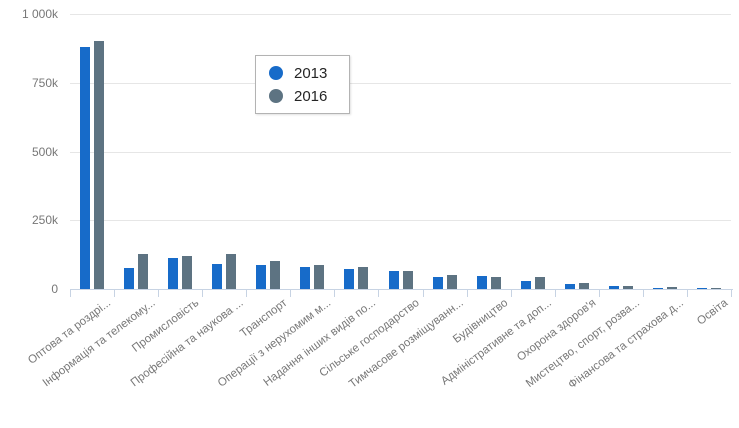  Describe the element at coordinates (54, 289) in the screenshot. I see `y-tick-label: 0` at that location.